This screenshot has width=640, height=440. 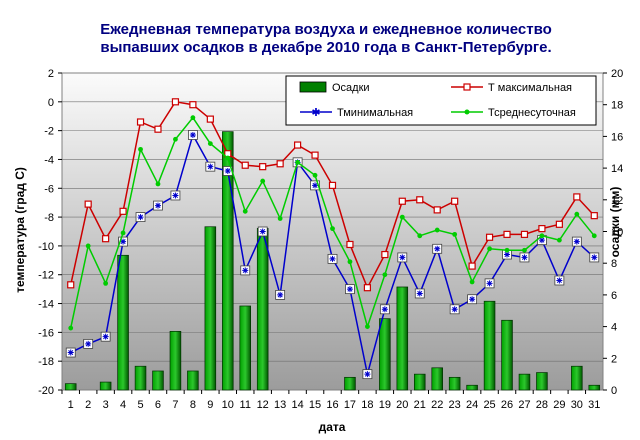 I want to click on x-tick-label: 28, so click(x=542, y=405).